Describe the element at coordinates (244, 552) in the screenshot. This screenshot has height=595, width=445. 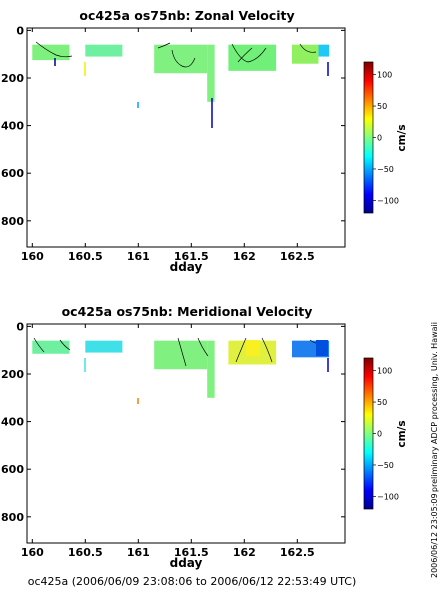
I see `meridional-x-tick-label: 162` at that location.